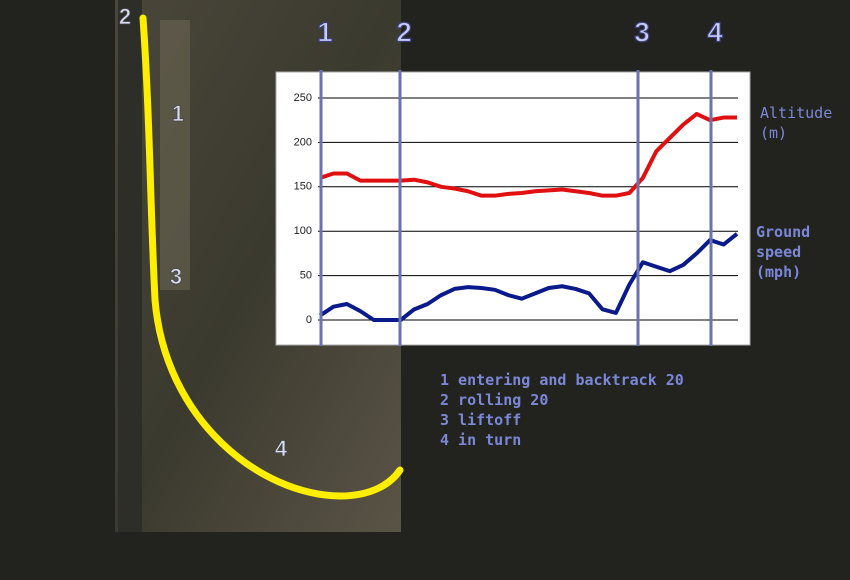 This screenshot has width=850, height=580. What do you see at coordinates (481, 440) in the screenshot?
I see `note: 4 in turn` at bounding box center [481, 440].